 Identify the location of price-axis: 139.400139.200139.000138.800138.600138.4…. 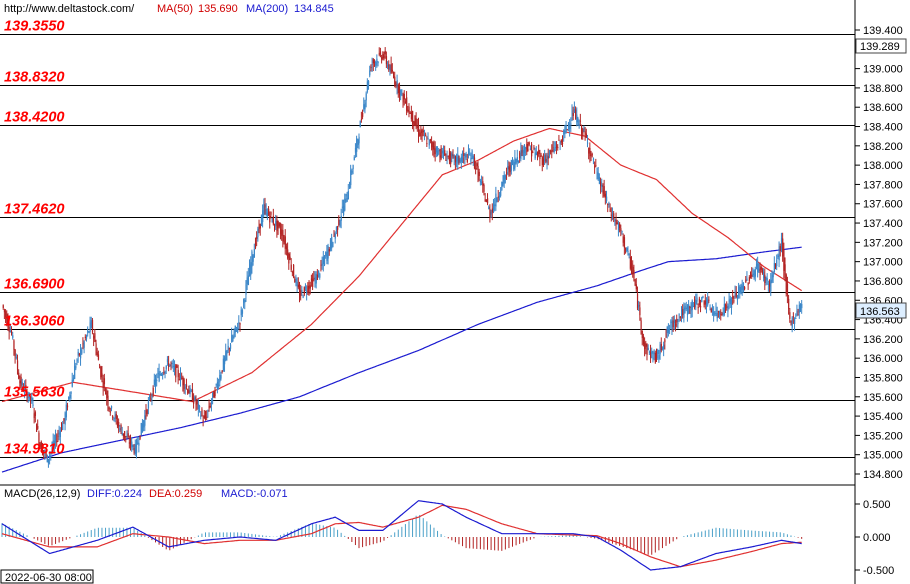
(879, 253).